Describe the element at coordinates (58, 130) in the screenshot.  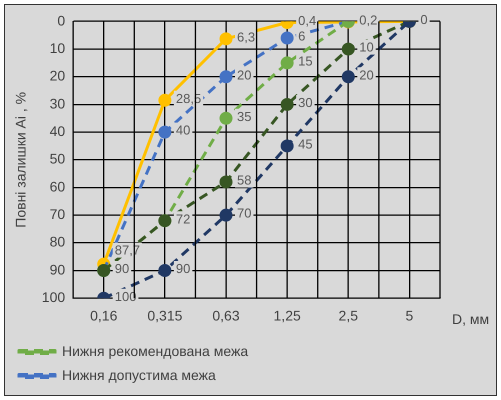
I see `y-tick-label: 40` at that location.